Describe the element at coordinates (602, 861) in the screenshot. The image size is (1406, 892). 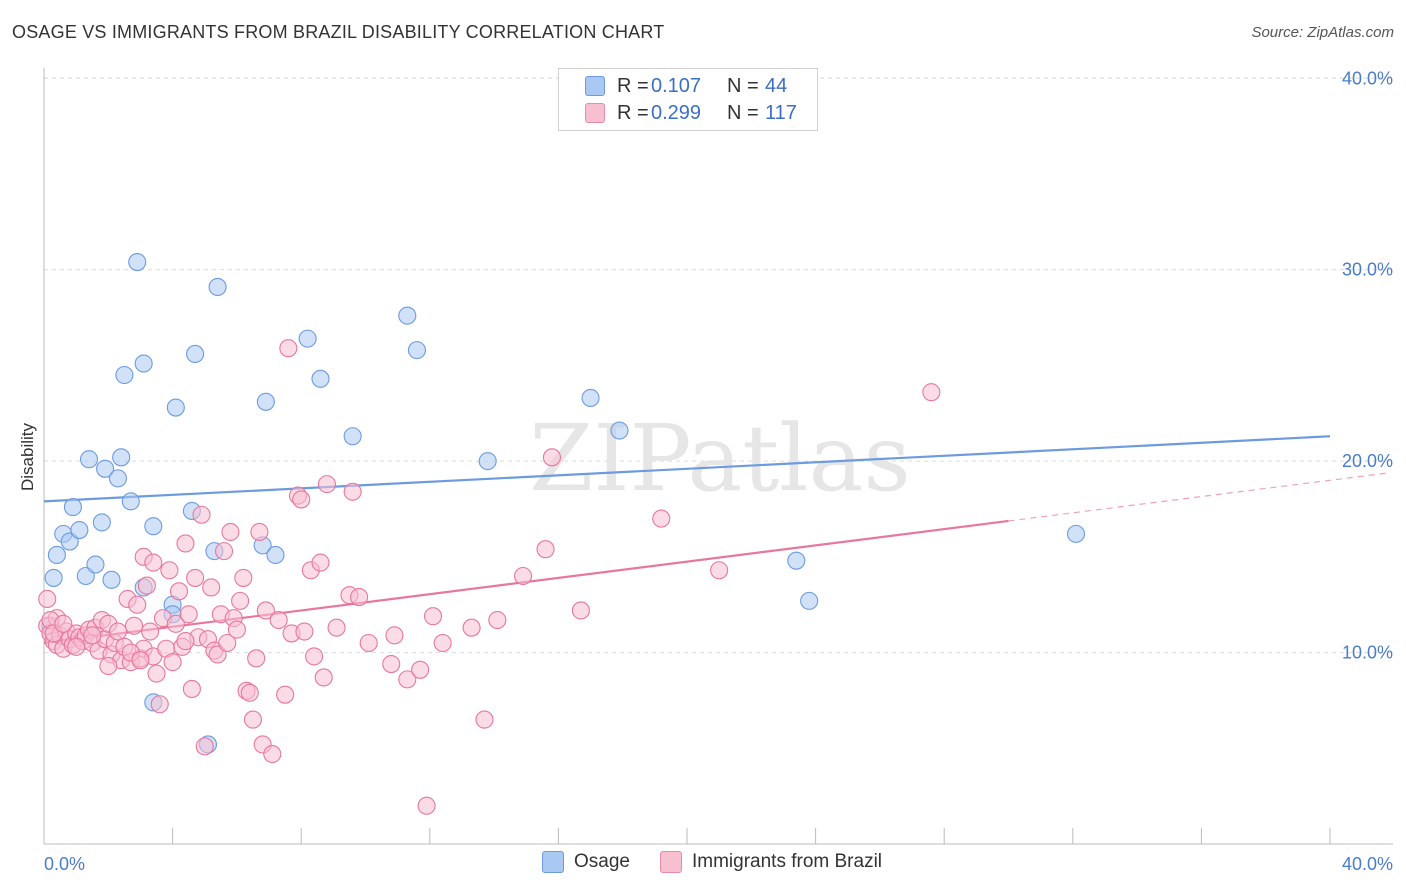
I see `series-label-osage: Osage` at that location.